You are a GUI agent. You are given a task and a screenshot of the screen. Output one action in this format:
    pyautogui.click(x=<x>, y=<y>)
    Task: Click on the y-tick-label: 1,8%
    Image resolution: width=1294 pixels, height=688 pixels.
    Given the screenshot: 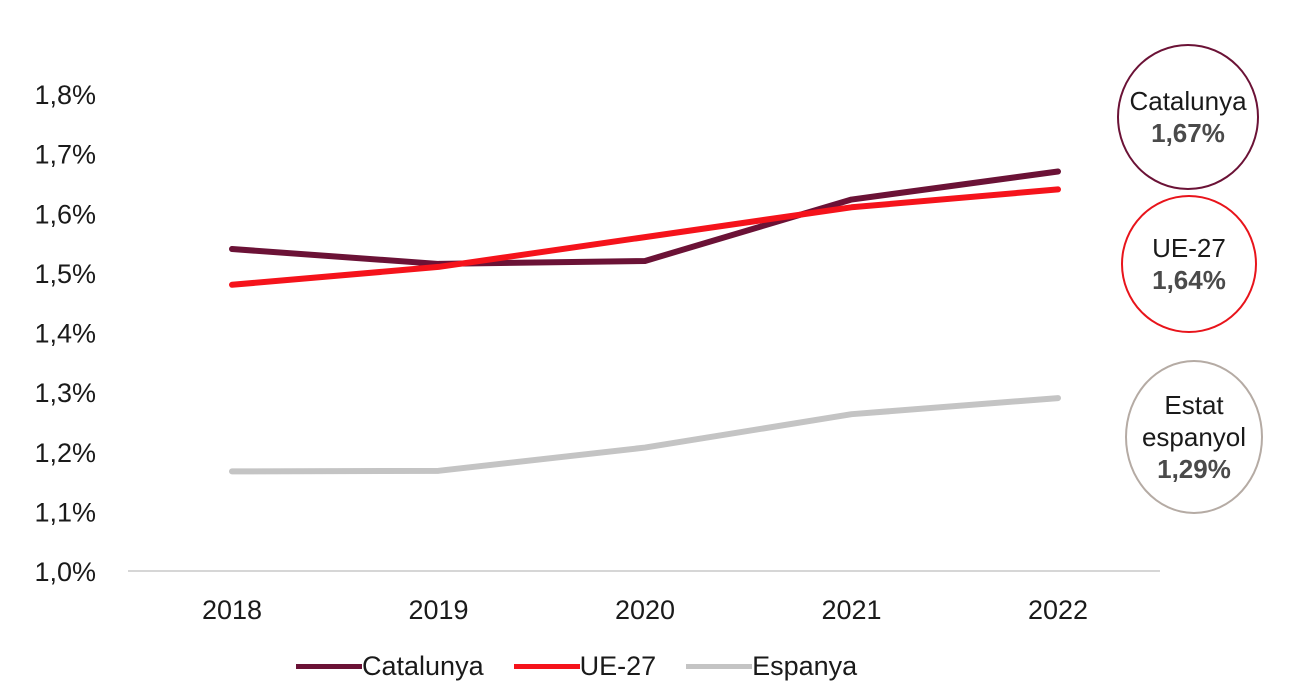 What is the action you would take?
    pyautogui.click(x=65, y=95)
    